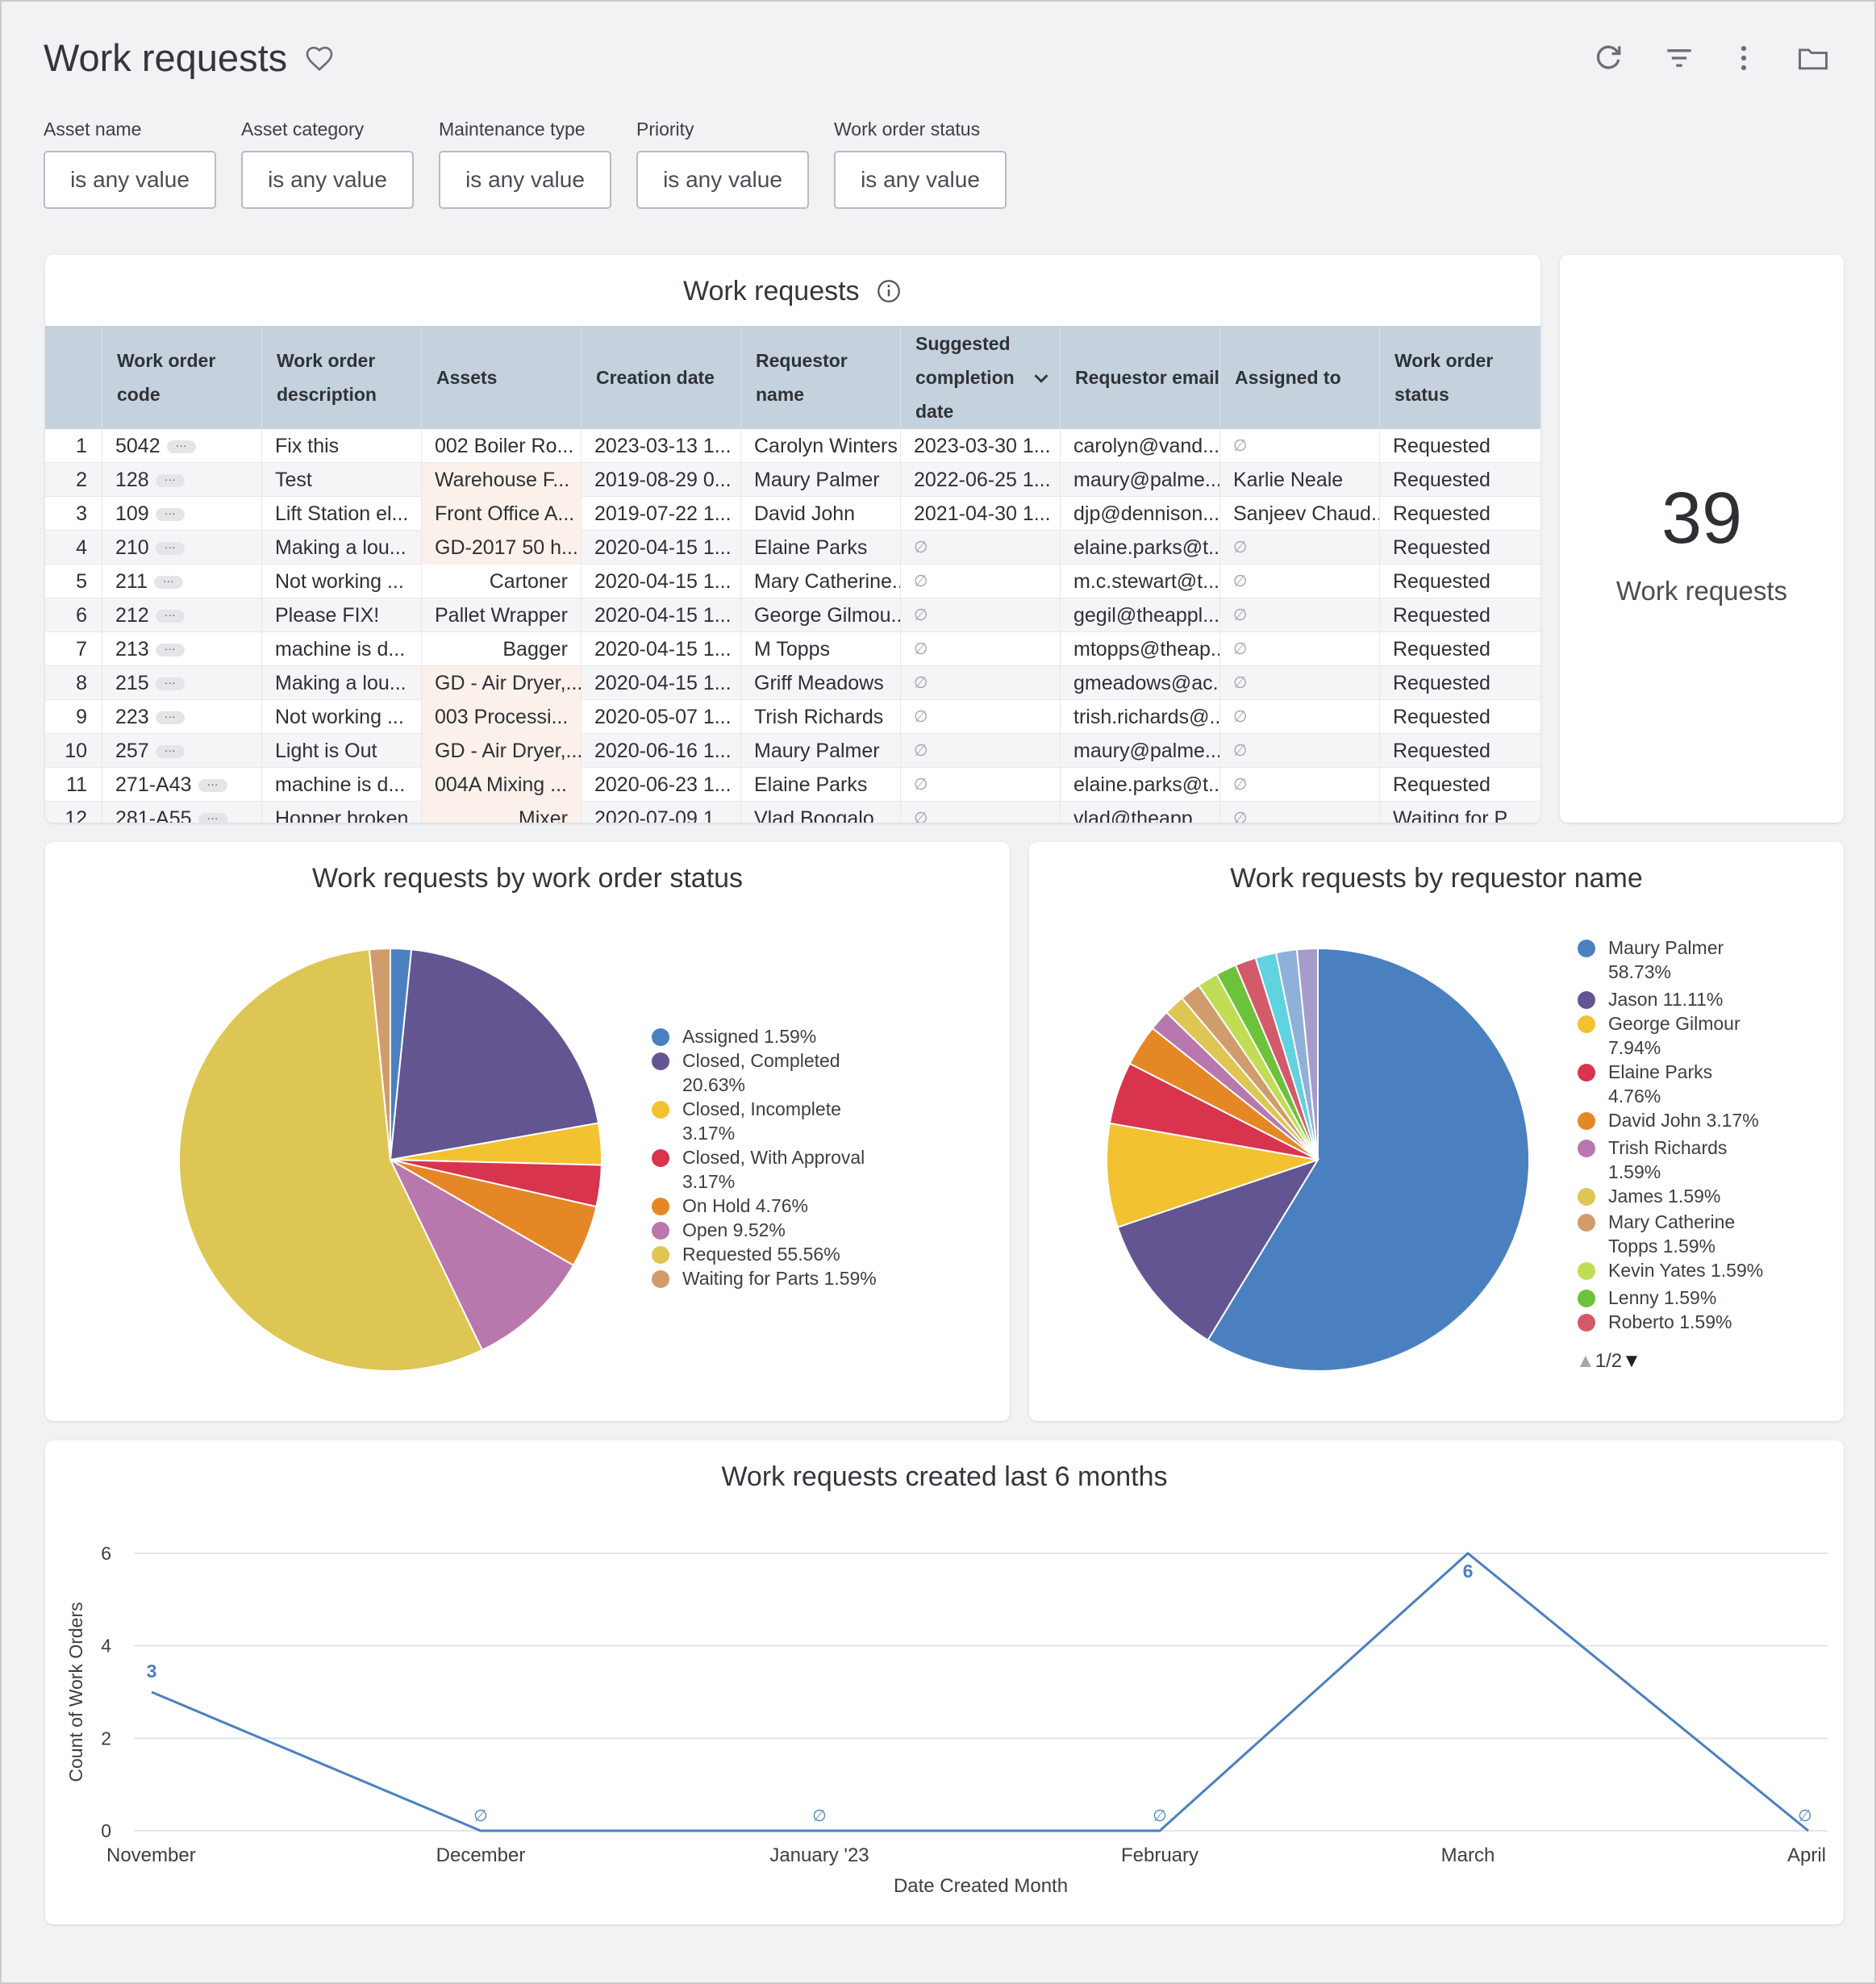 The width and height of the screenshot is (1876, 1984). What do you see at coordinates (501, 377) in the screenshot?
I see `column-header: Assets` at bounding box center [501, 377].